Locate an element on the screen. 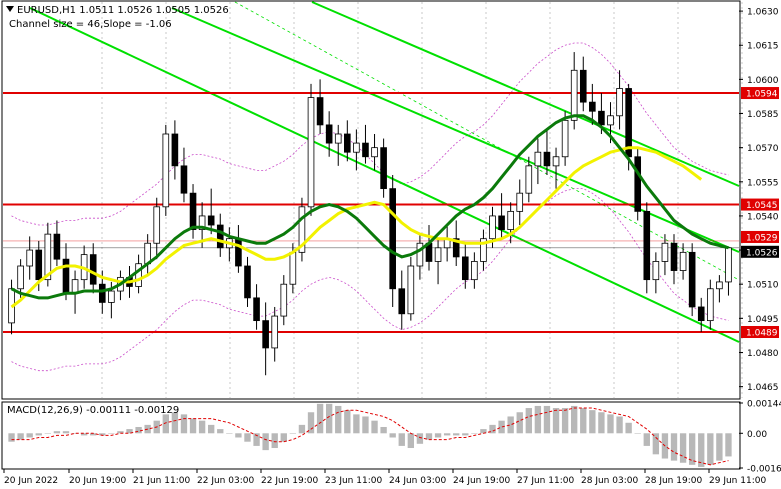  time-tick-label: 21 Jun 11:00 is located at coordinates (161, 481).